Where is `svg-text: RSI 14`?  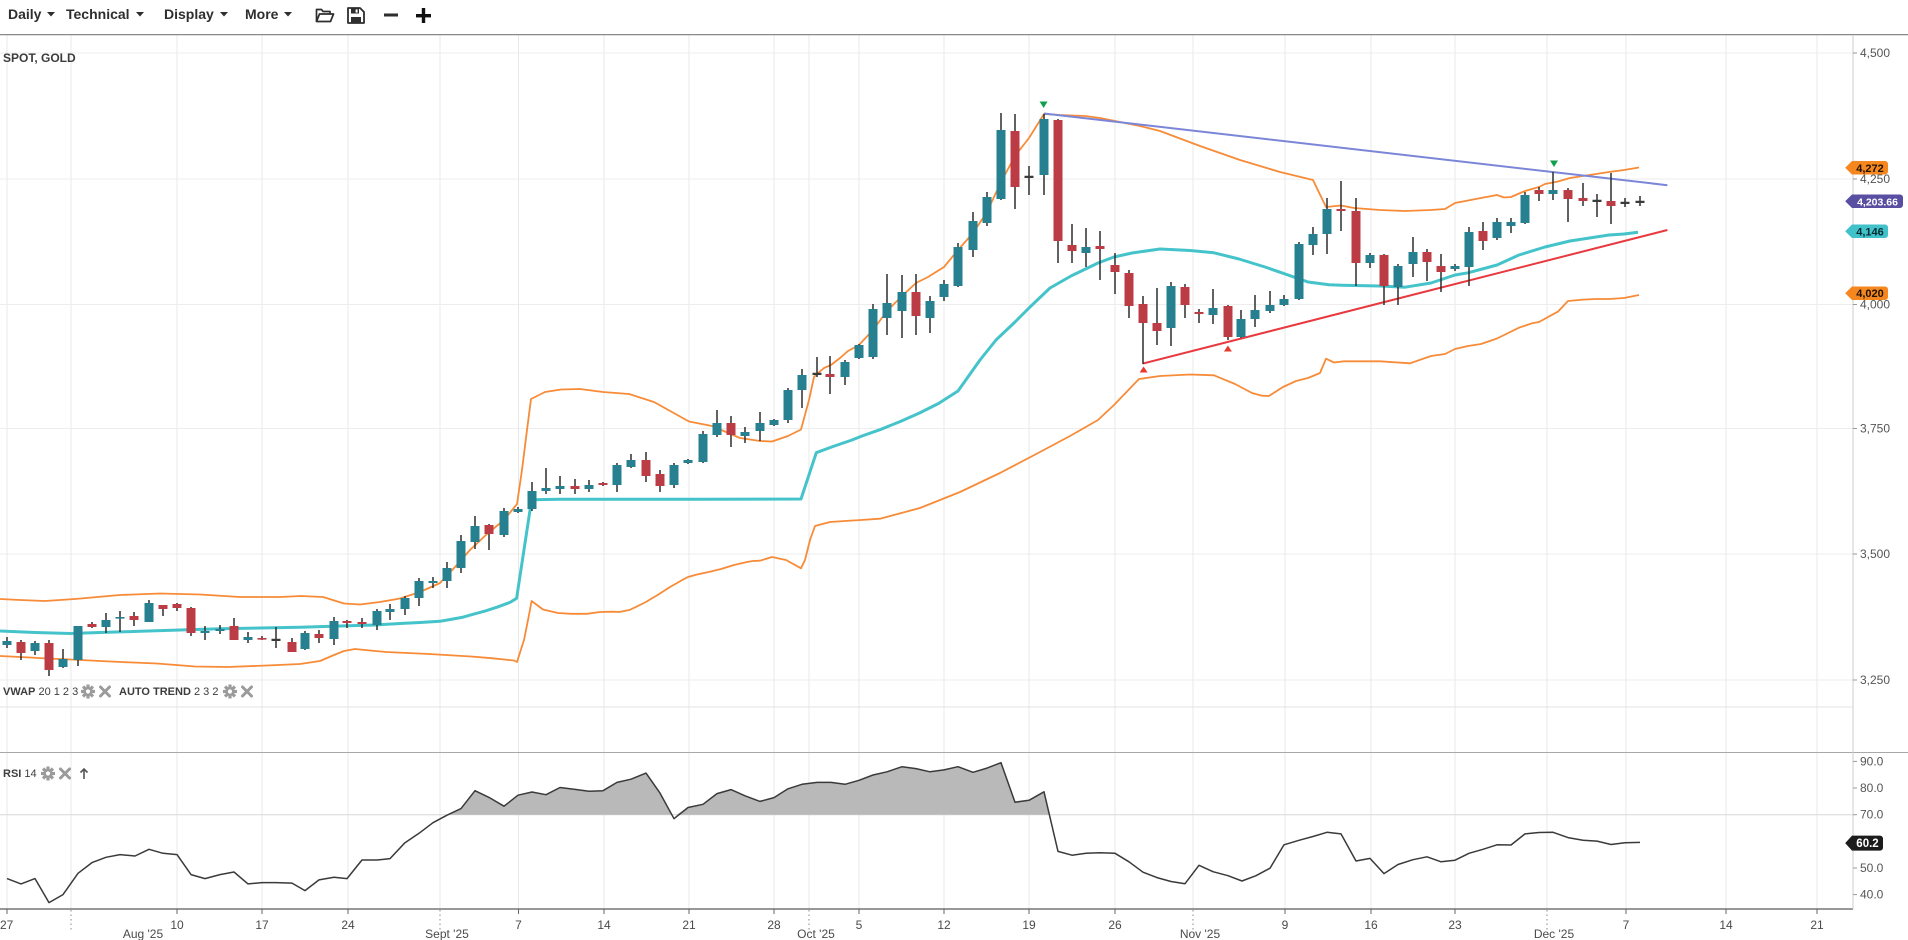
svg-text: RSI 14 is located at coordinates (20, 774).